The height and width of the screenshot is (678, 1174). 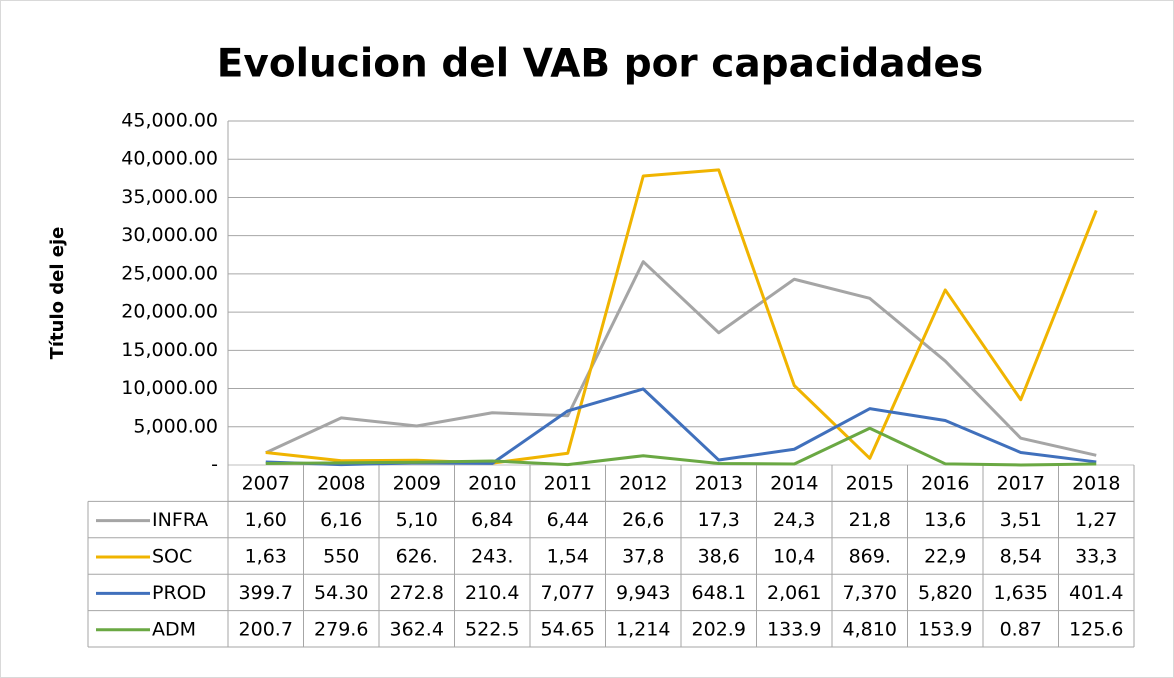 I want to click on table-value: 626., so click(x=417, y=557).